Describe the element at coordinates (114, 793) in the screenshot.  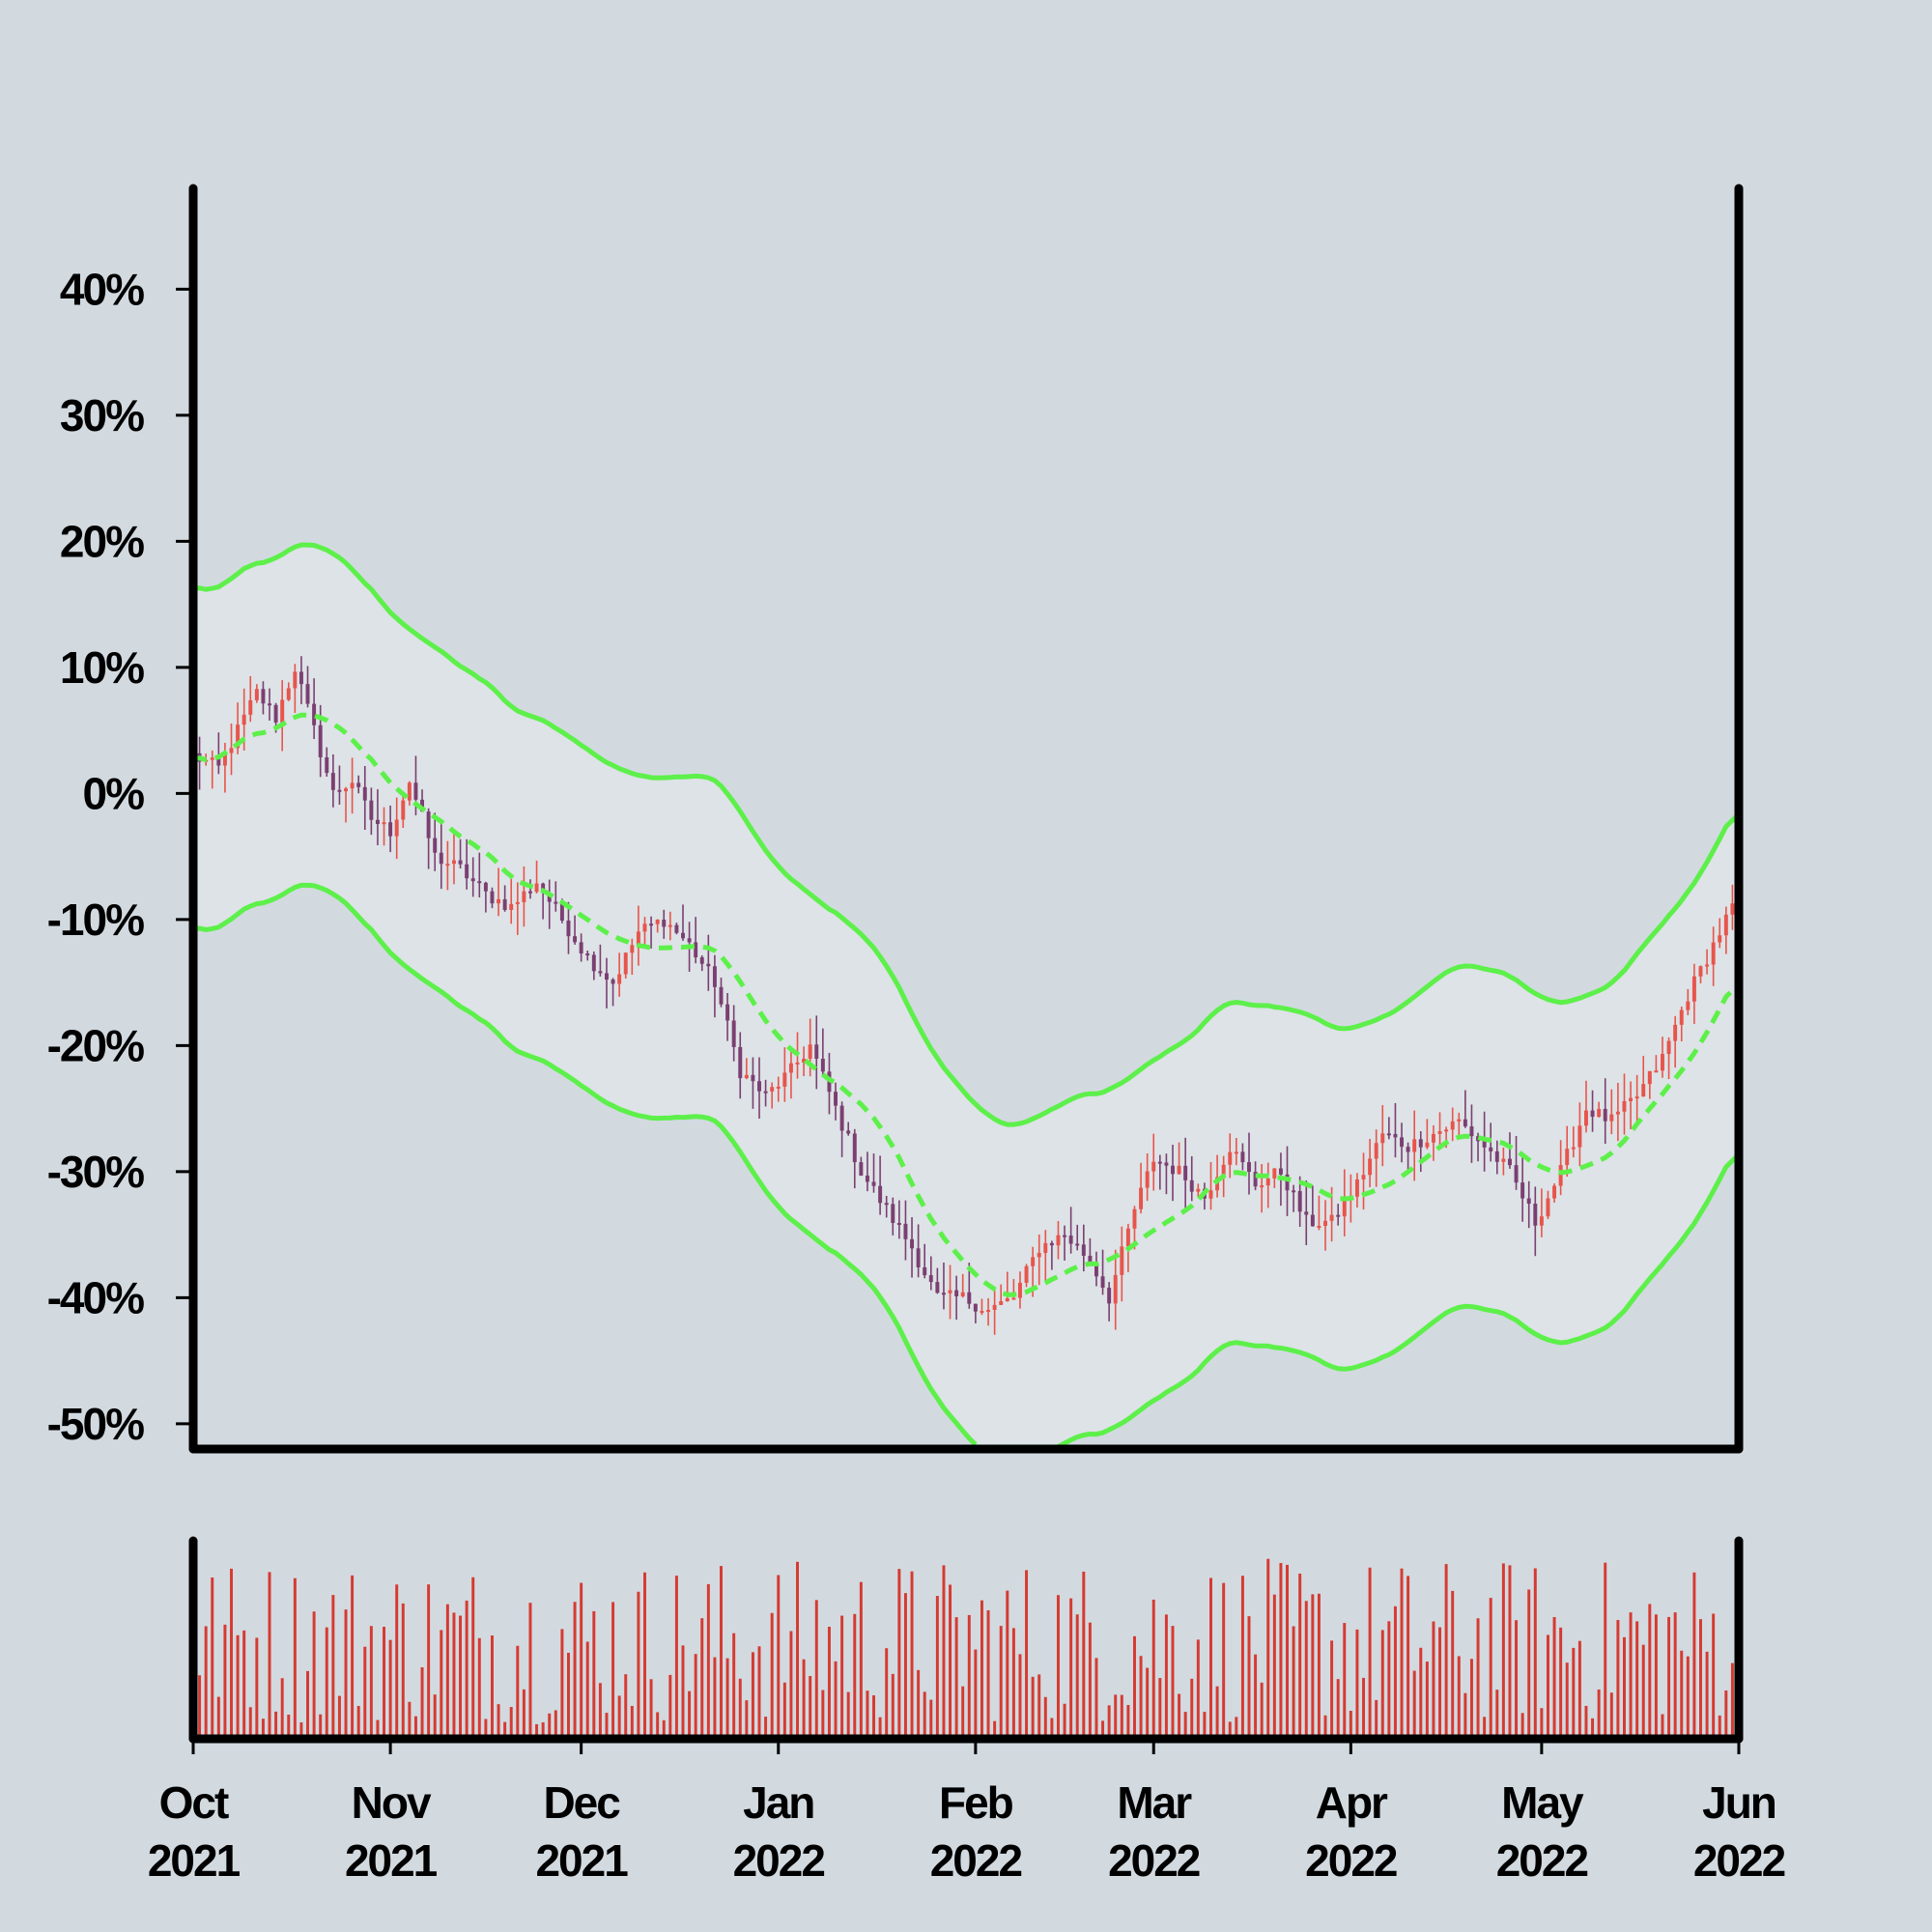
I see `y-tick-label: 0%` at that location.